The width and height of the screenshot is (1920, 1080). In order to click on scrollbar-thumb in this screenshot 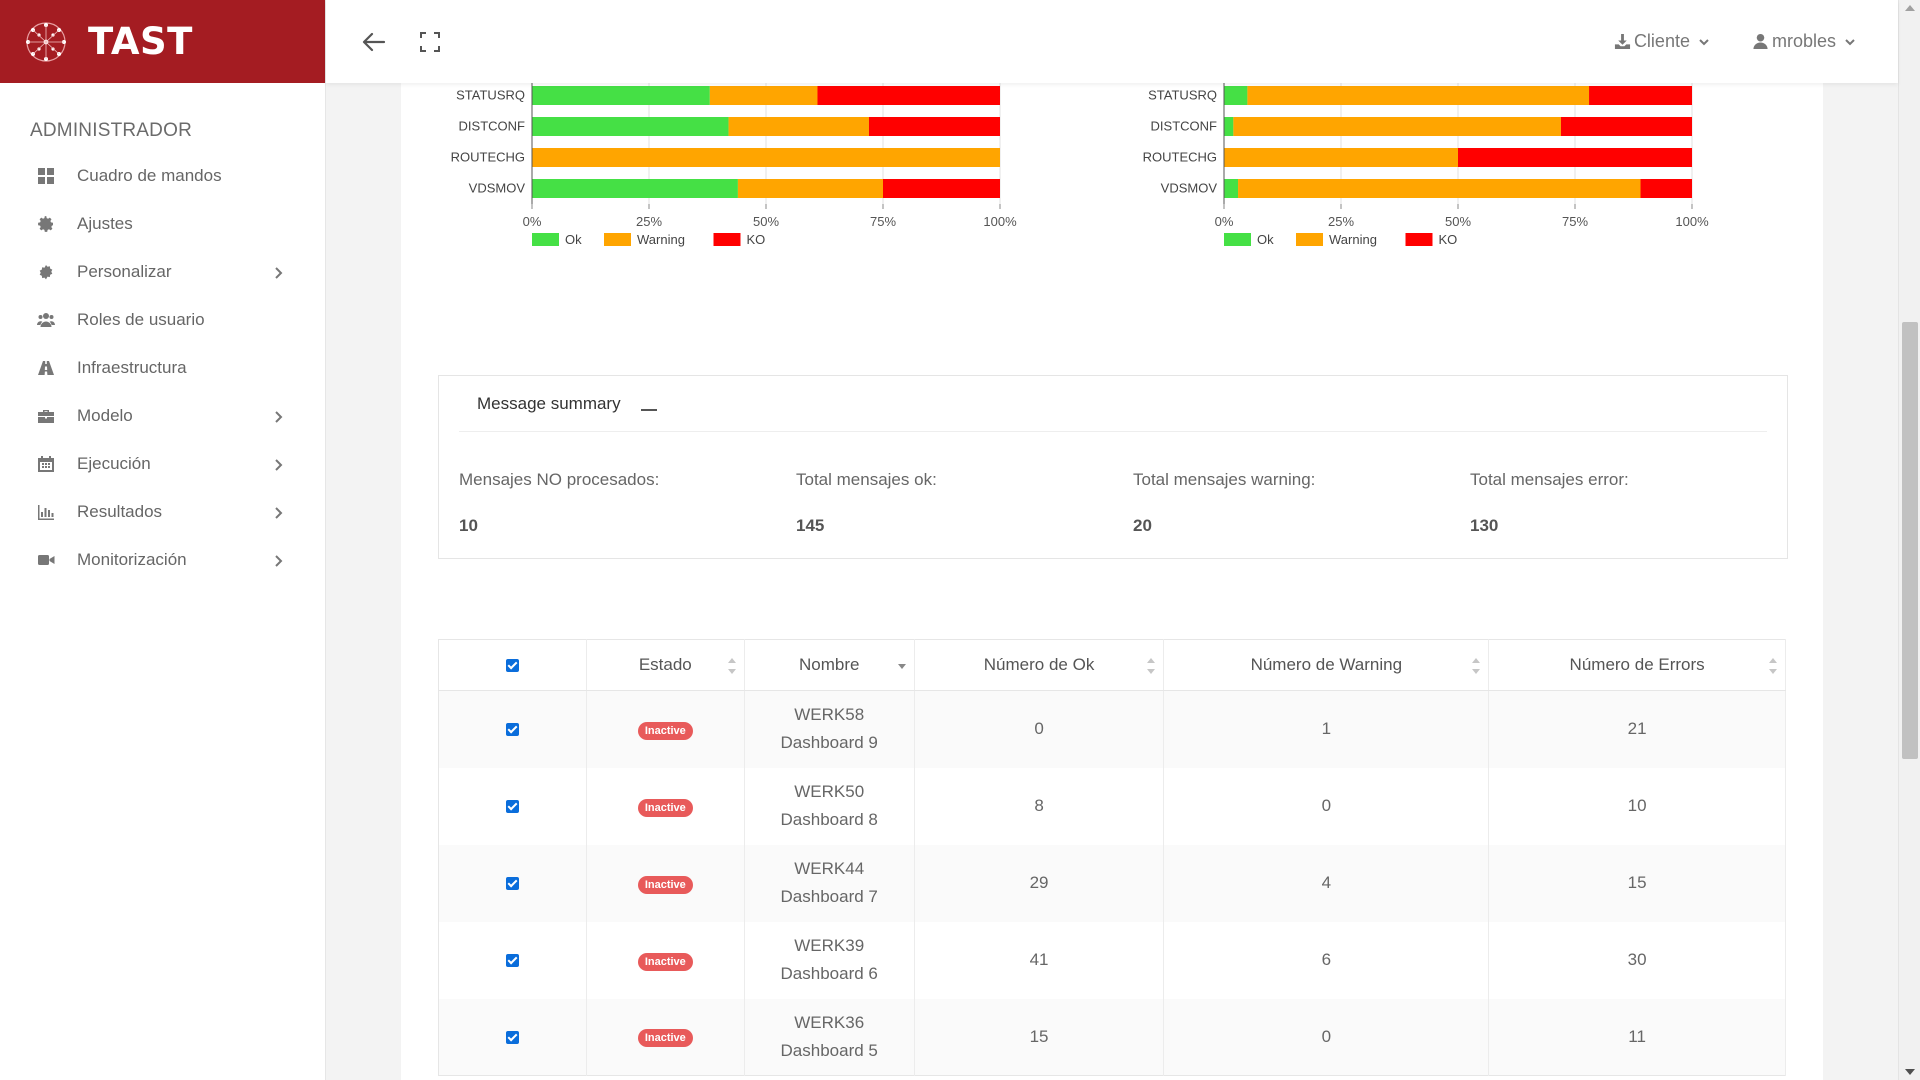, I will do `click(1910, 540)`.